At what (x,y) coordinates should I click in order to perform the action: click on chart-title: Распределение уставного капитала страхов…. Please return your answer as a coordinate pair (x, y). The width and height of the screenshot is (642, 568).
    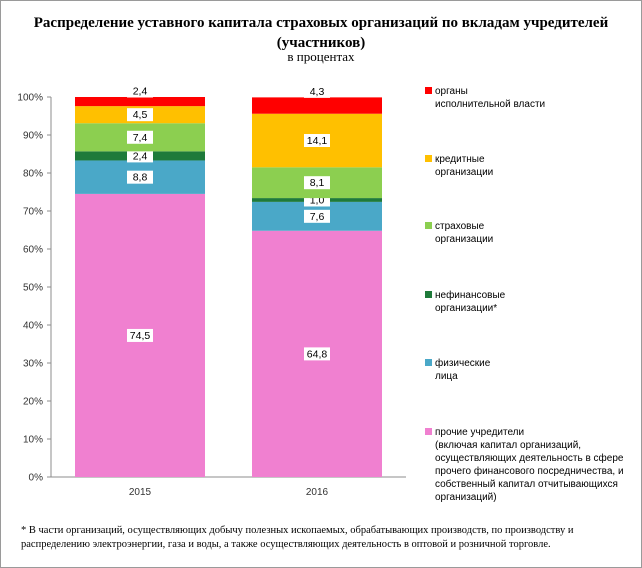
    Looking at the image, I should click on (321, 33).